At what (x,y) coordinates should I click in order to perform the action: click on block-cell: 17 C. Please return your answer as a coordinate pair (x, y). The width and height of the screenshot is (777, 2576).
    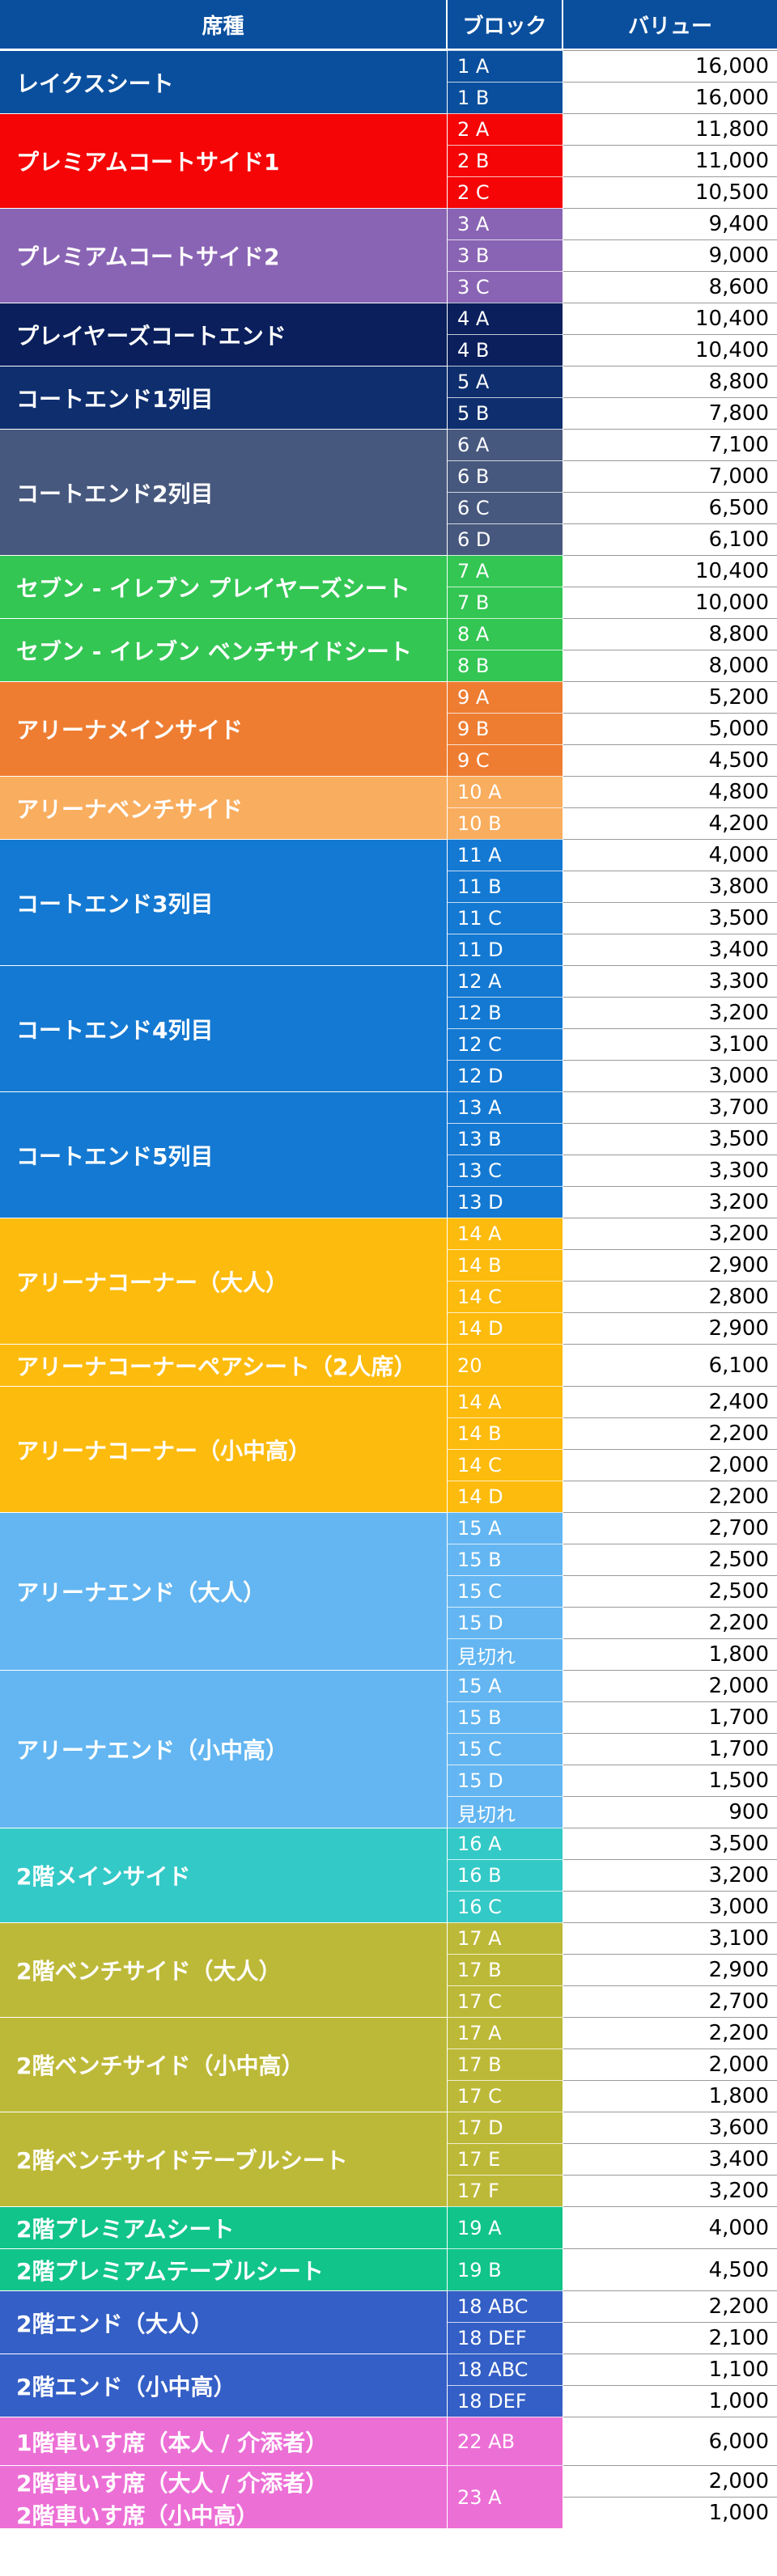
    Looking at the image, I should click on (505, 2096).